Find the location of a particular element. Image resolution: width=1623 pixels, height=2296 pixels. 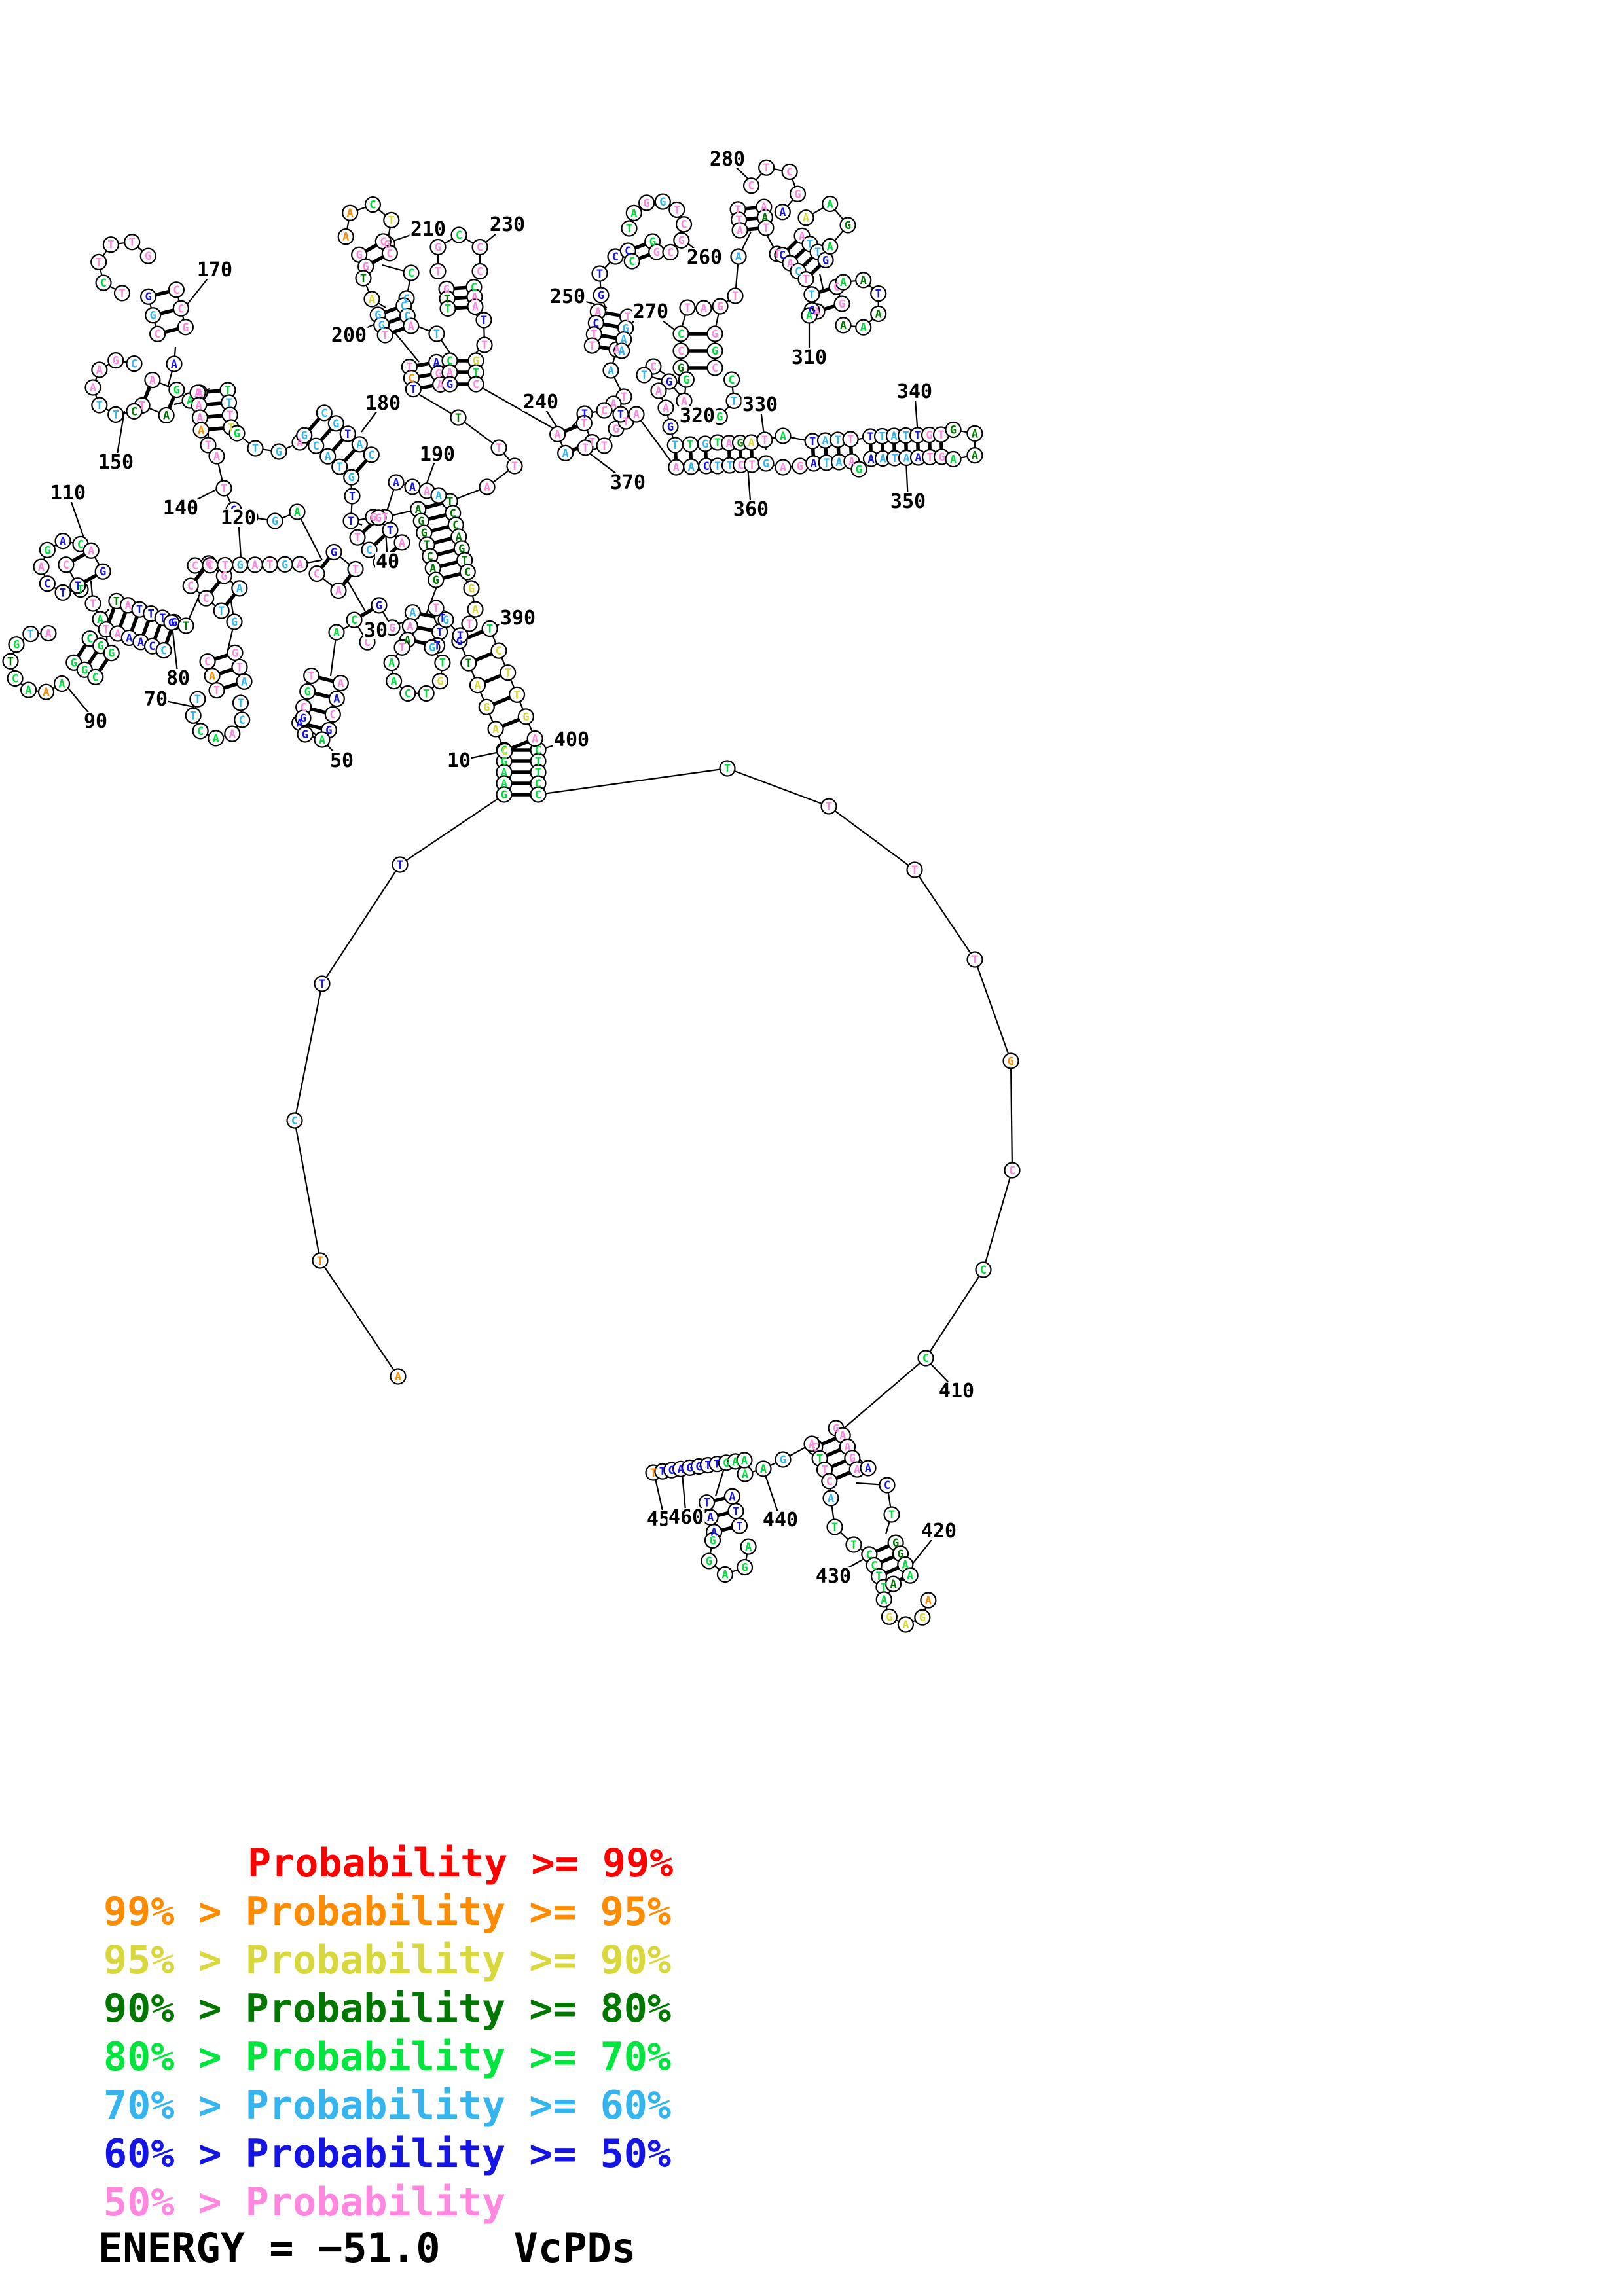

position-label: 390 is located at coordinates (518, 618).